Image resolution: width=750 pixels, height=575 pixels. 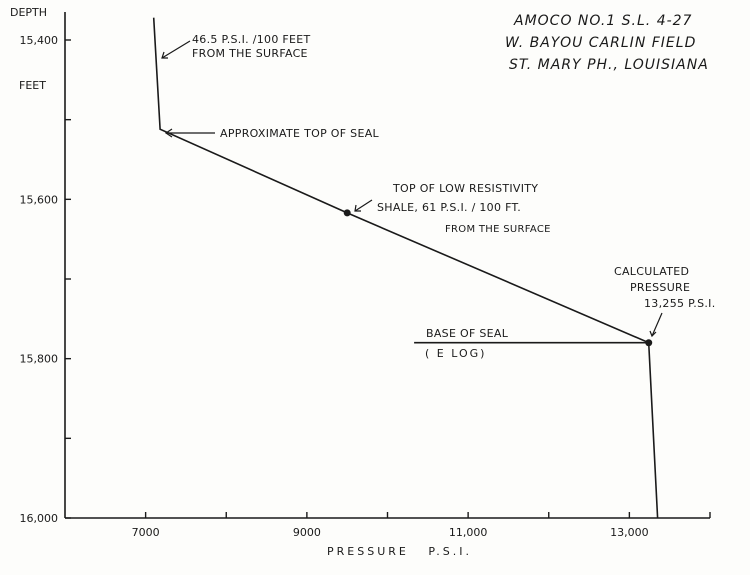 I want to click on annotation-calculated-line-2: PRESSURE, so click(x=660, y=287).